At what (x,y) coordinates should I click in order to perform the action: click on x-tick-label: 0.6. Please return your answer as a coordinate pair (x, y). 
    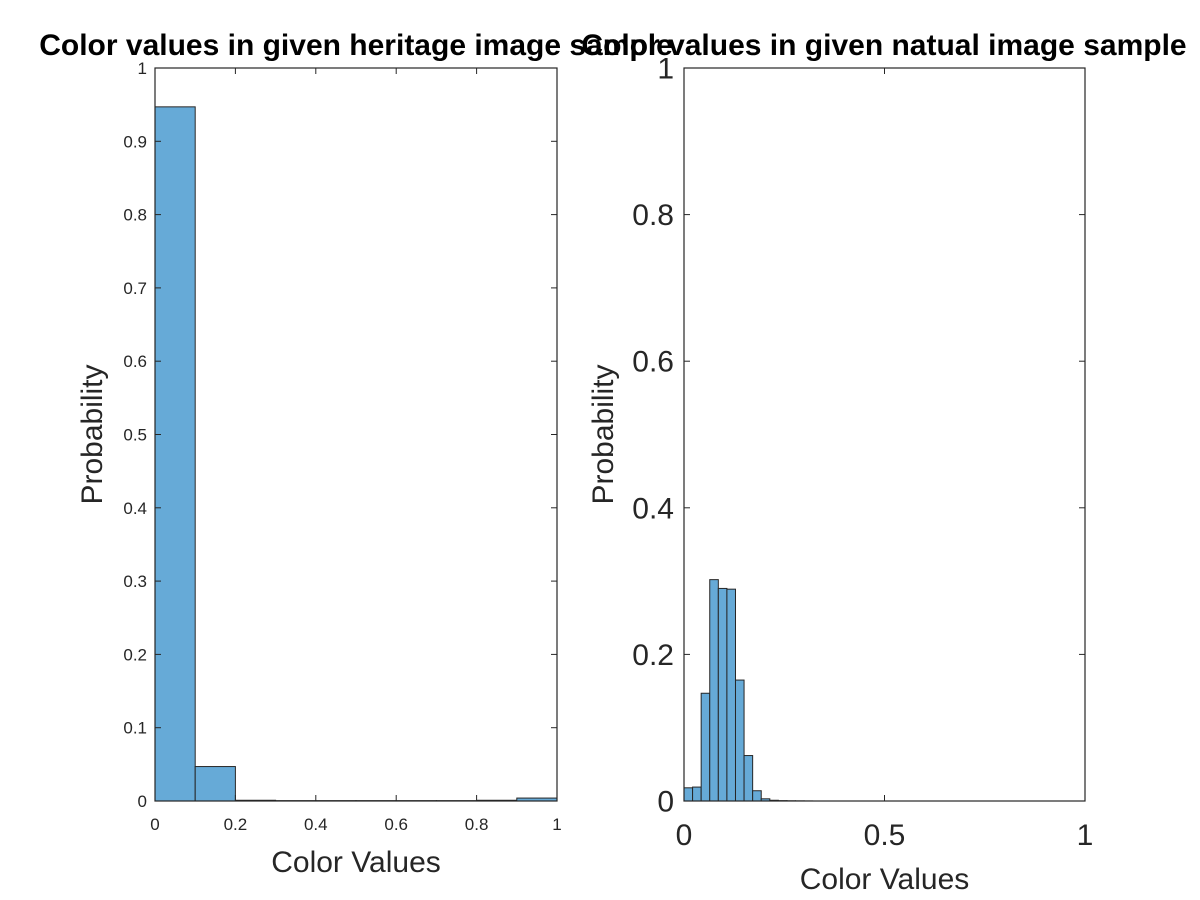
    Looking at the image, I should click on (396, 824).